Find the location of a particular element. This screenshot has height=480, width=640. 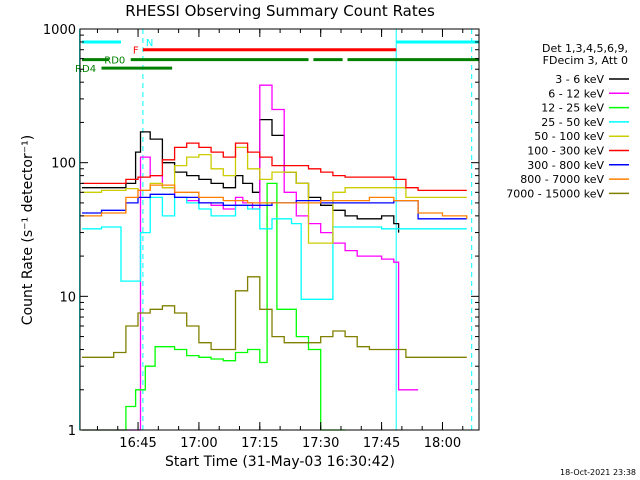

series-line-7000-15000-kev is located at coordinates (274, 317).